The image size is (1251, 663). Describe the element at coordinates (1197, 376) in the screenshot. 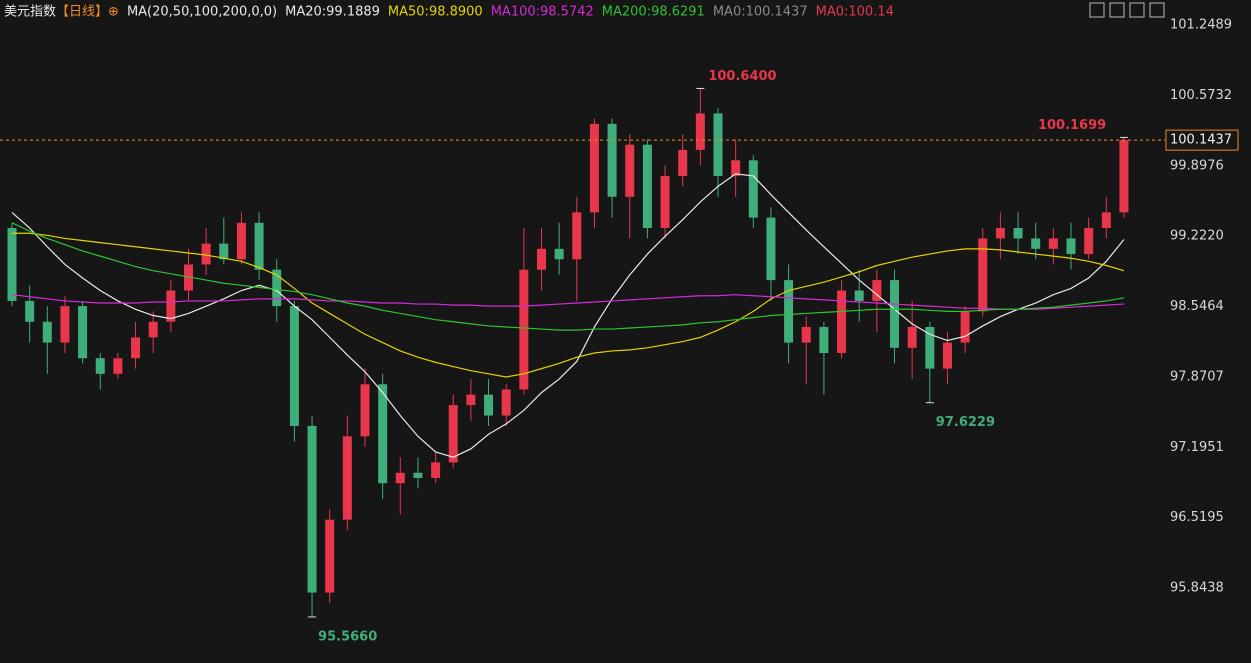

I see `y-tick-label: 97.8707` at that location.